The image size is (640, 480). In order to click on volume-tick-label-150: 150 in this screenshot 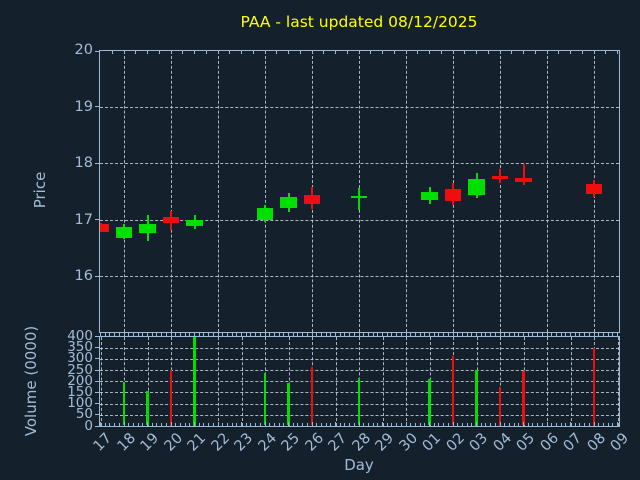, I will do `click(80, 391)`.